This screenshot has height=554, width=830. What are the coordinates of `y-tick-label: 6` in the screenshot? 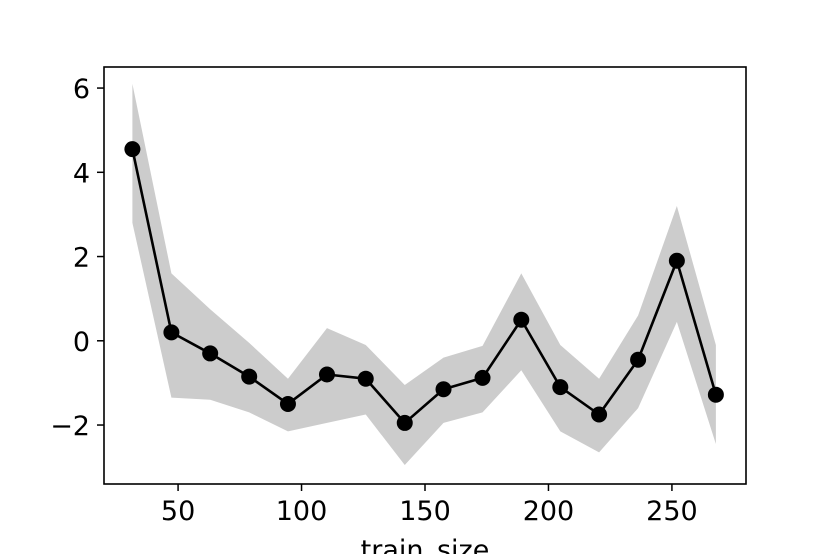 It's located at (81, 89).